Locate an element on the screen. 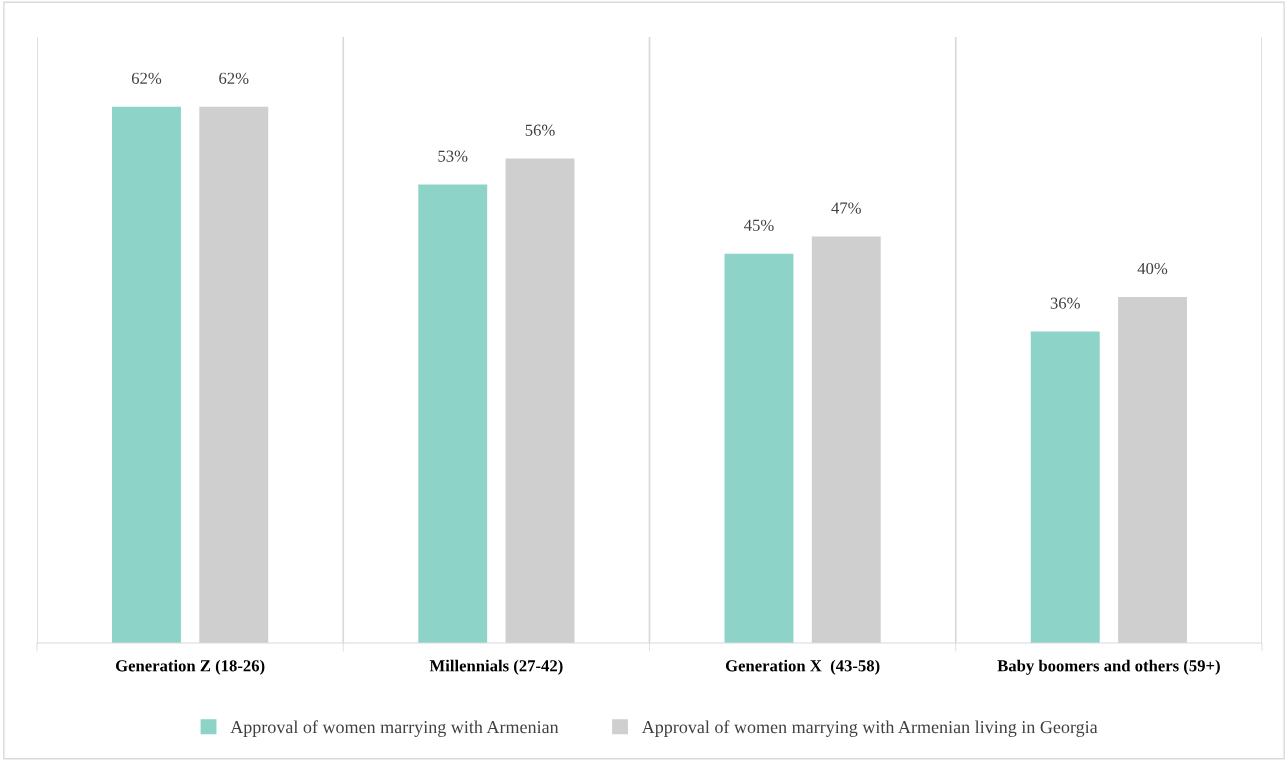 This screenshot has height=761, width=1288. data-label: 36% is located at coordinates (1065, 303).